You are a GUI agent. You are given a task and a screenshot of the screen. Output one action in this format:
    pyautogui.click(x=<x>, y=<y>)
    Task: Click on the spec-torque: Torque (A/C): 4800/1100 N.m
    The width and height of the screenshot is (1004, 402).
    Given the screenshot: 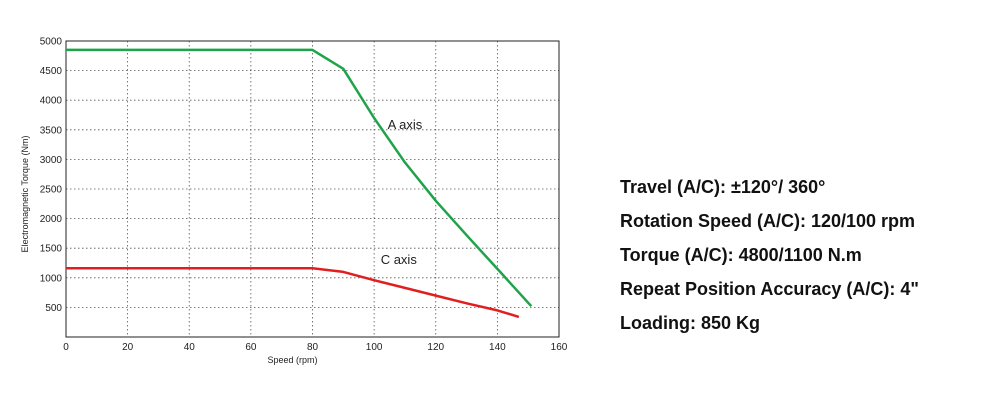 What is the action you would take?
    pyautogui.click(x=741, y=255)
    